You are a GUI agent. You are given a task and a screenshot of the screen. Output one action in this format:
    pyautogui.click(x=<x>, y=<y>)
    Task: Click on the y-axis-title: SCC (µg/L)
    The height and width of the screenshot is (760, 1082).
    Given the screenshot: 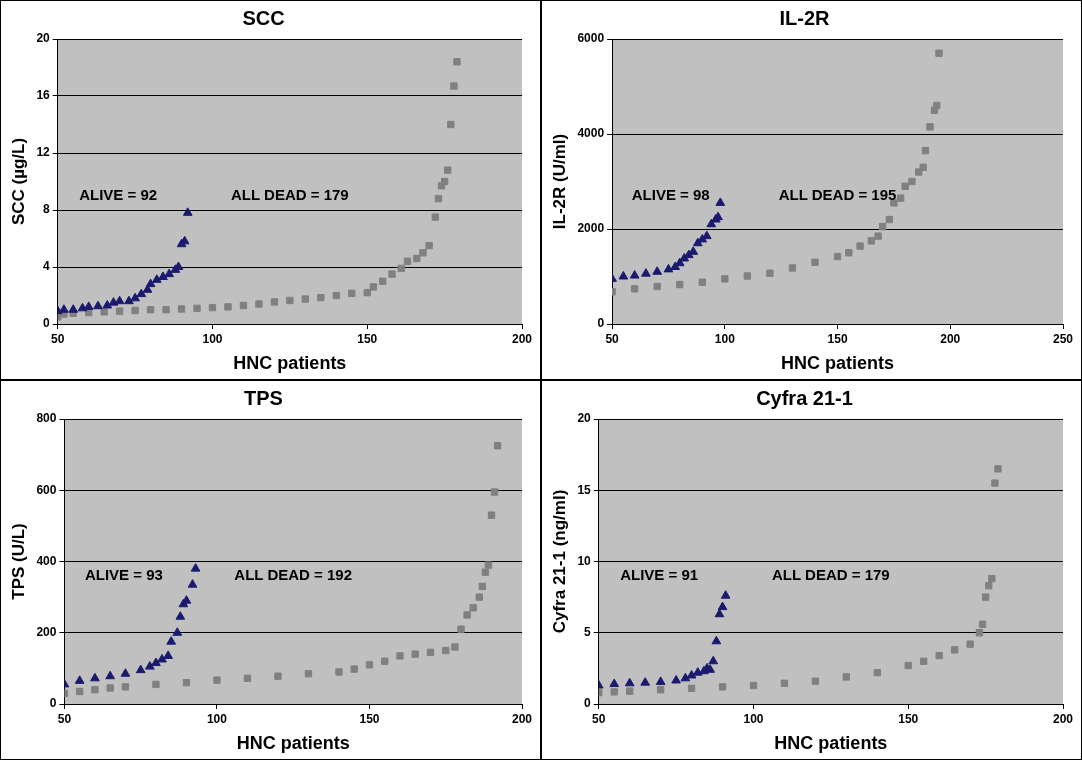 What is the action you would take?
    pyautogui.click(x=18, y=181)
    